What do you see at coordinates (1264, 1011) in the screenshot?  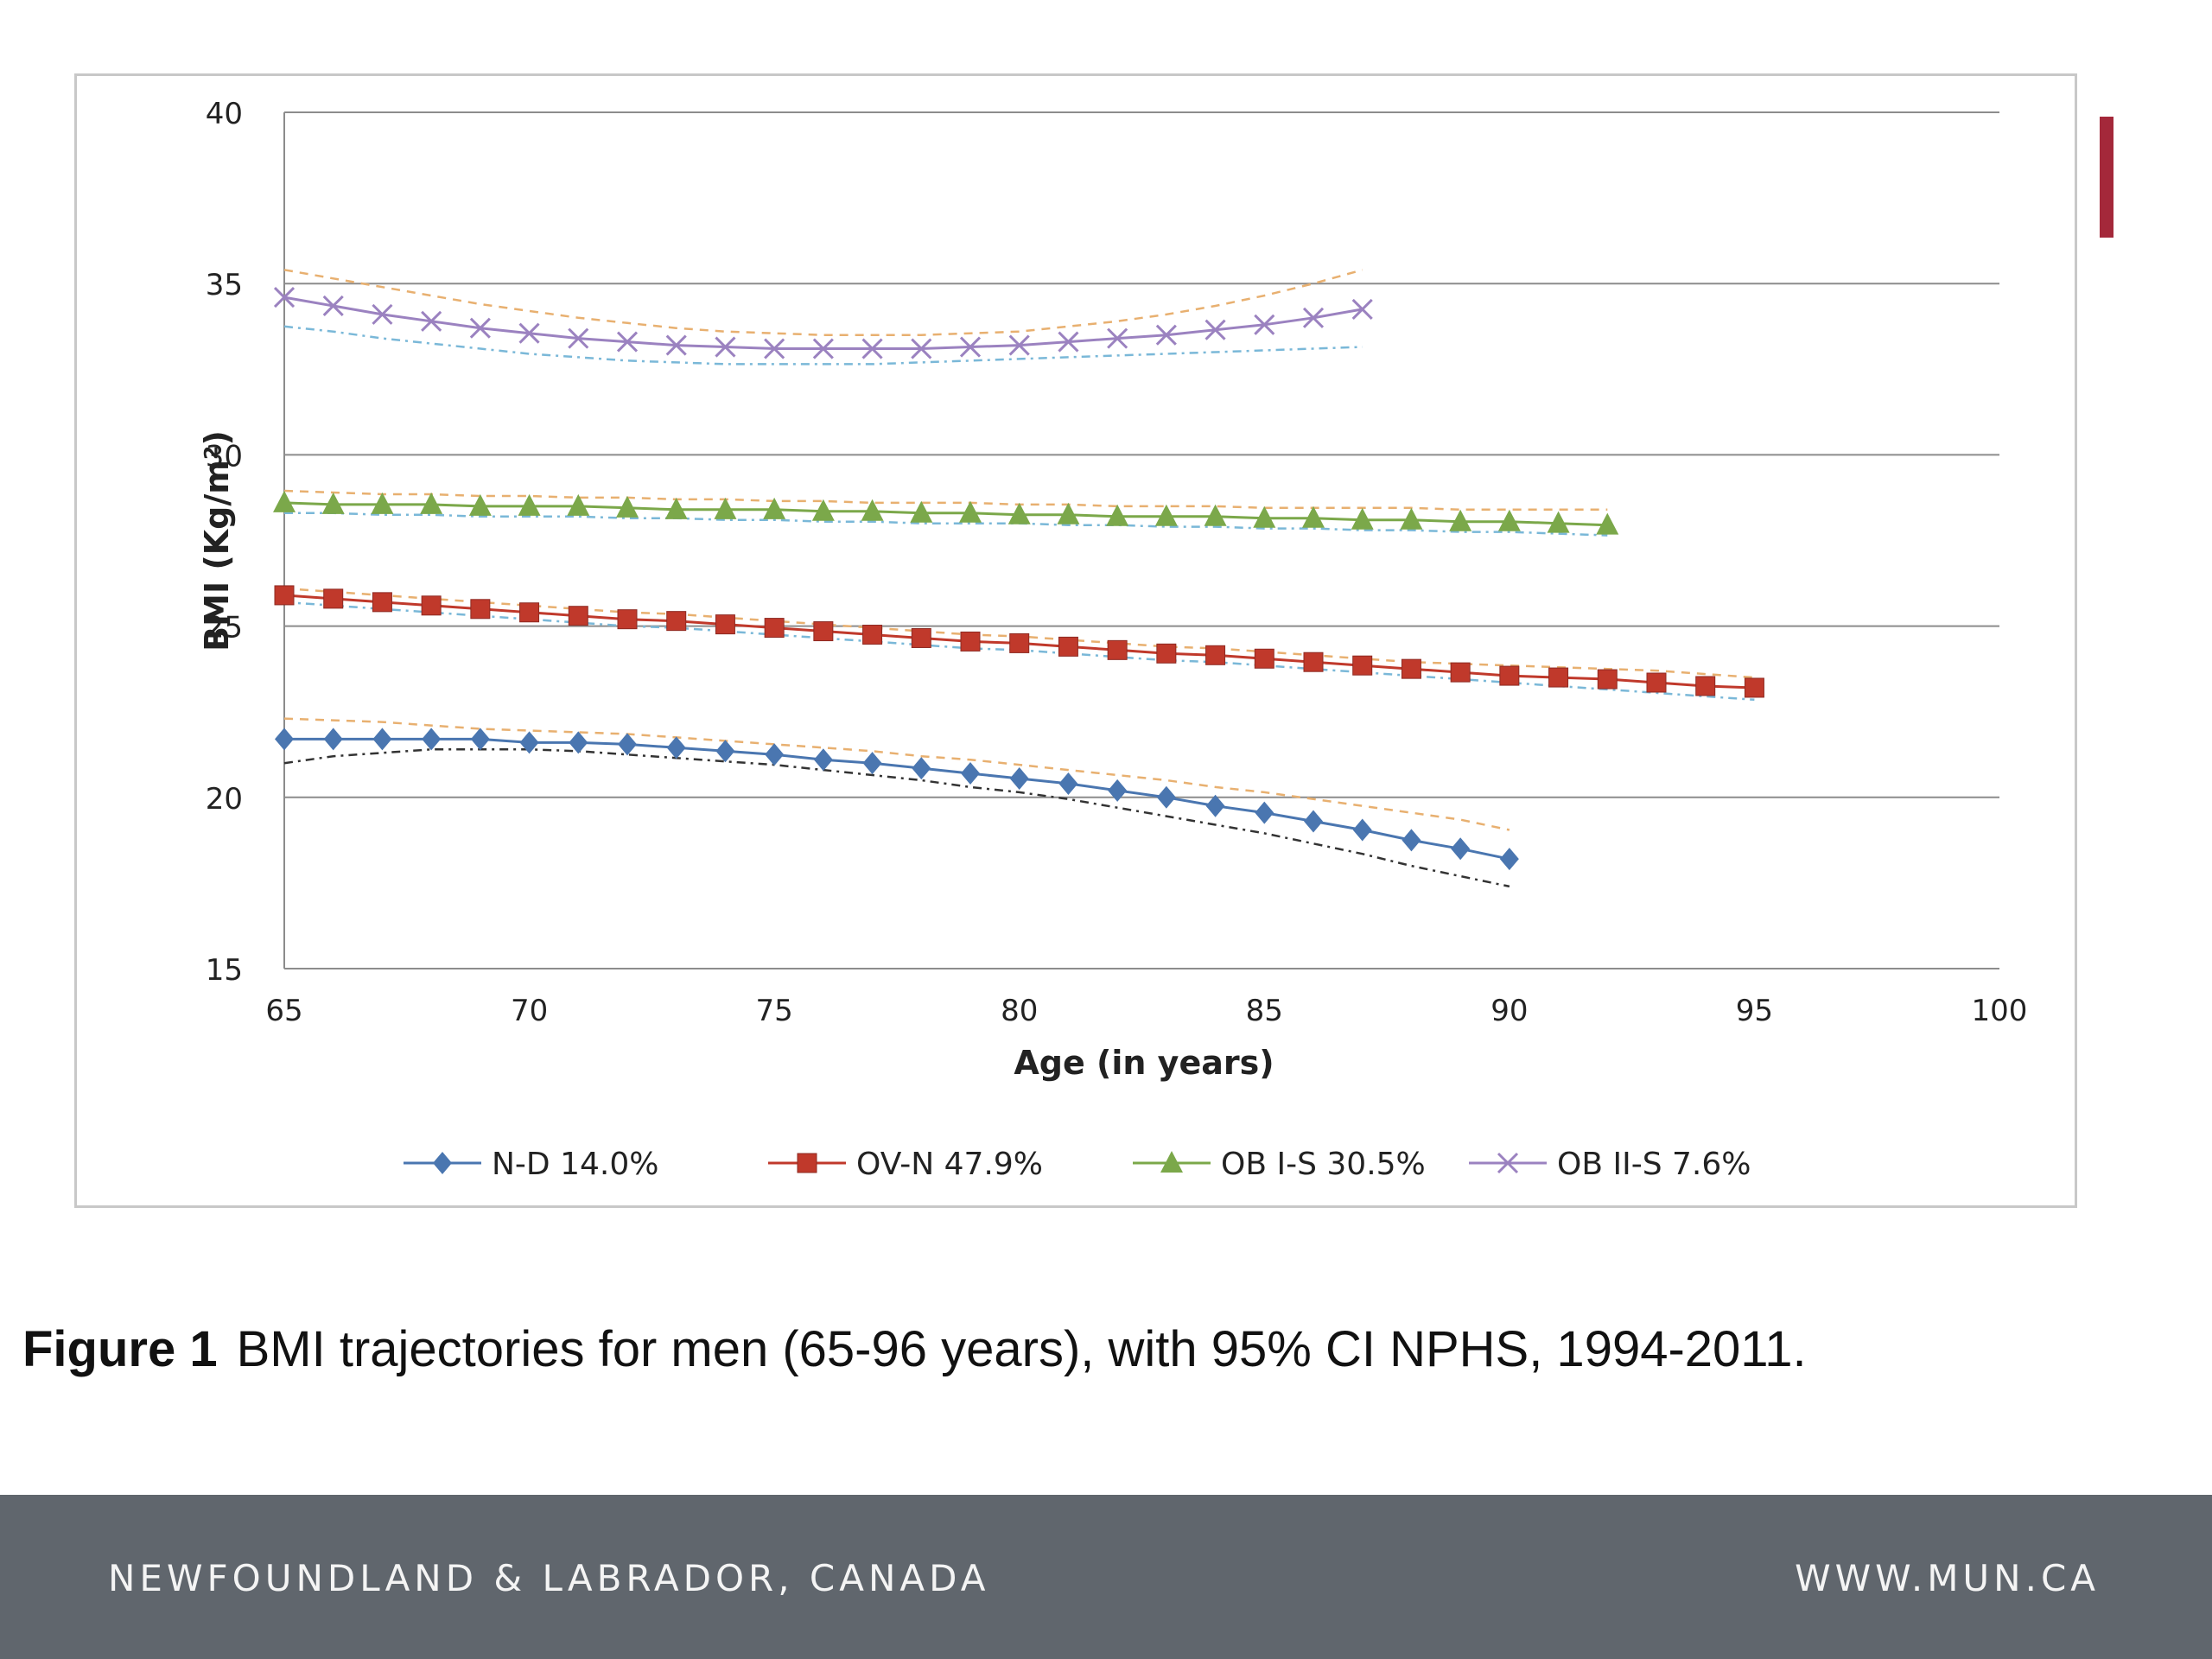 I see `x-tick-label-85: 85` at bounding box center [1264, 1011].